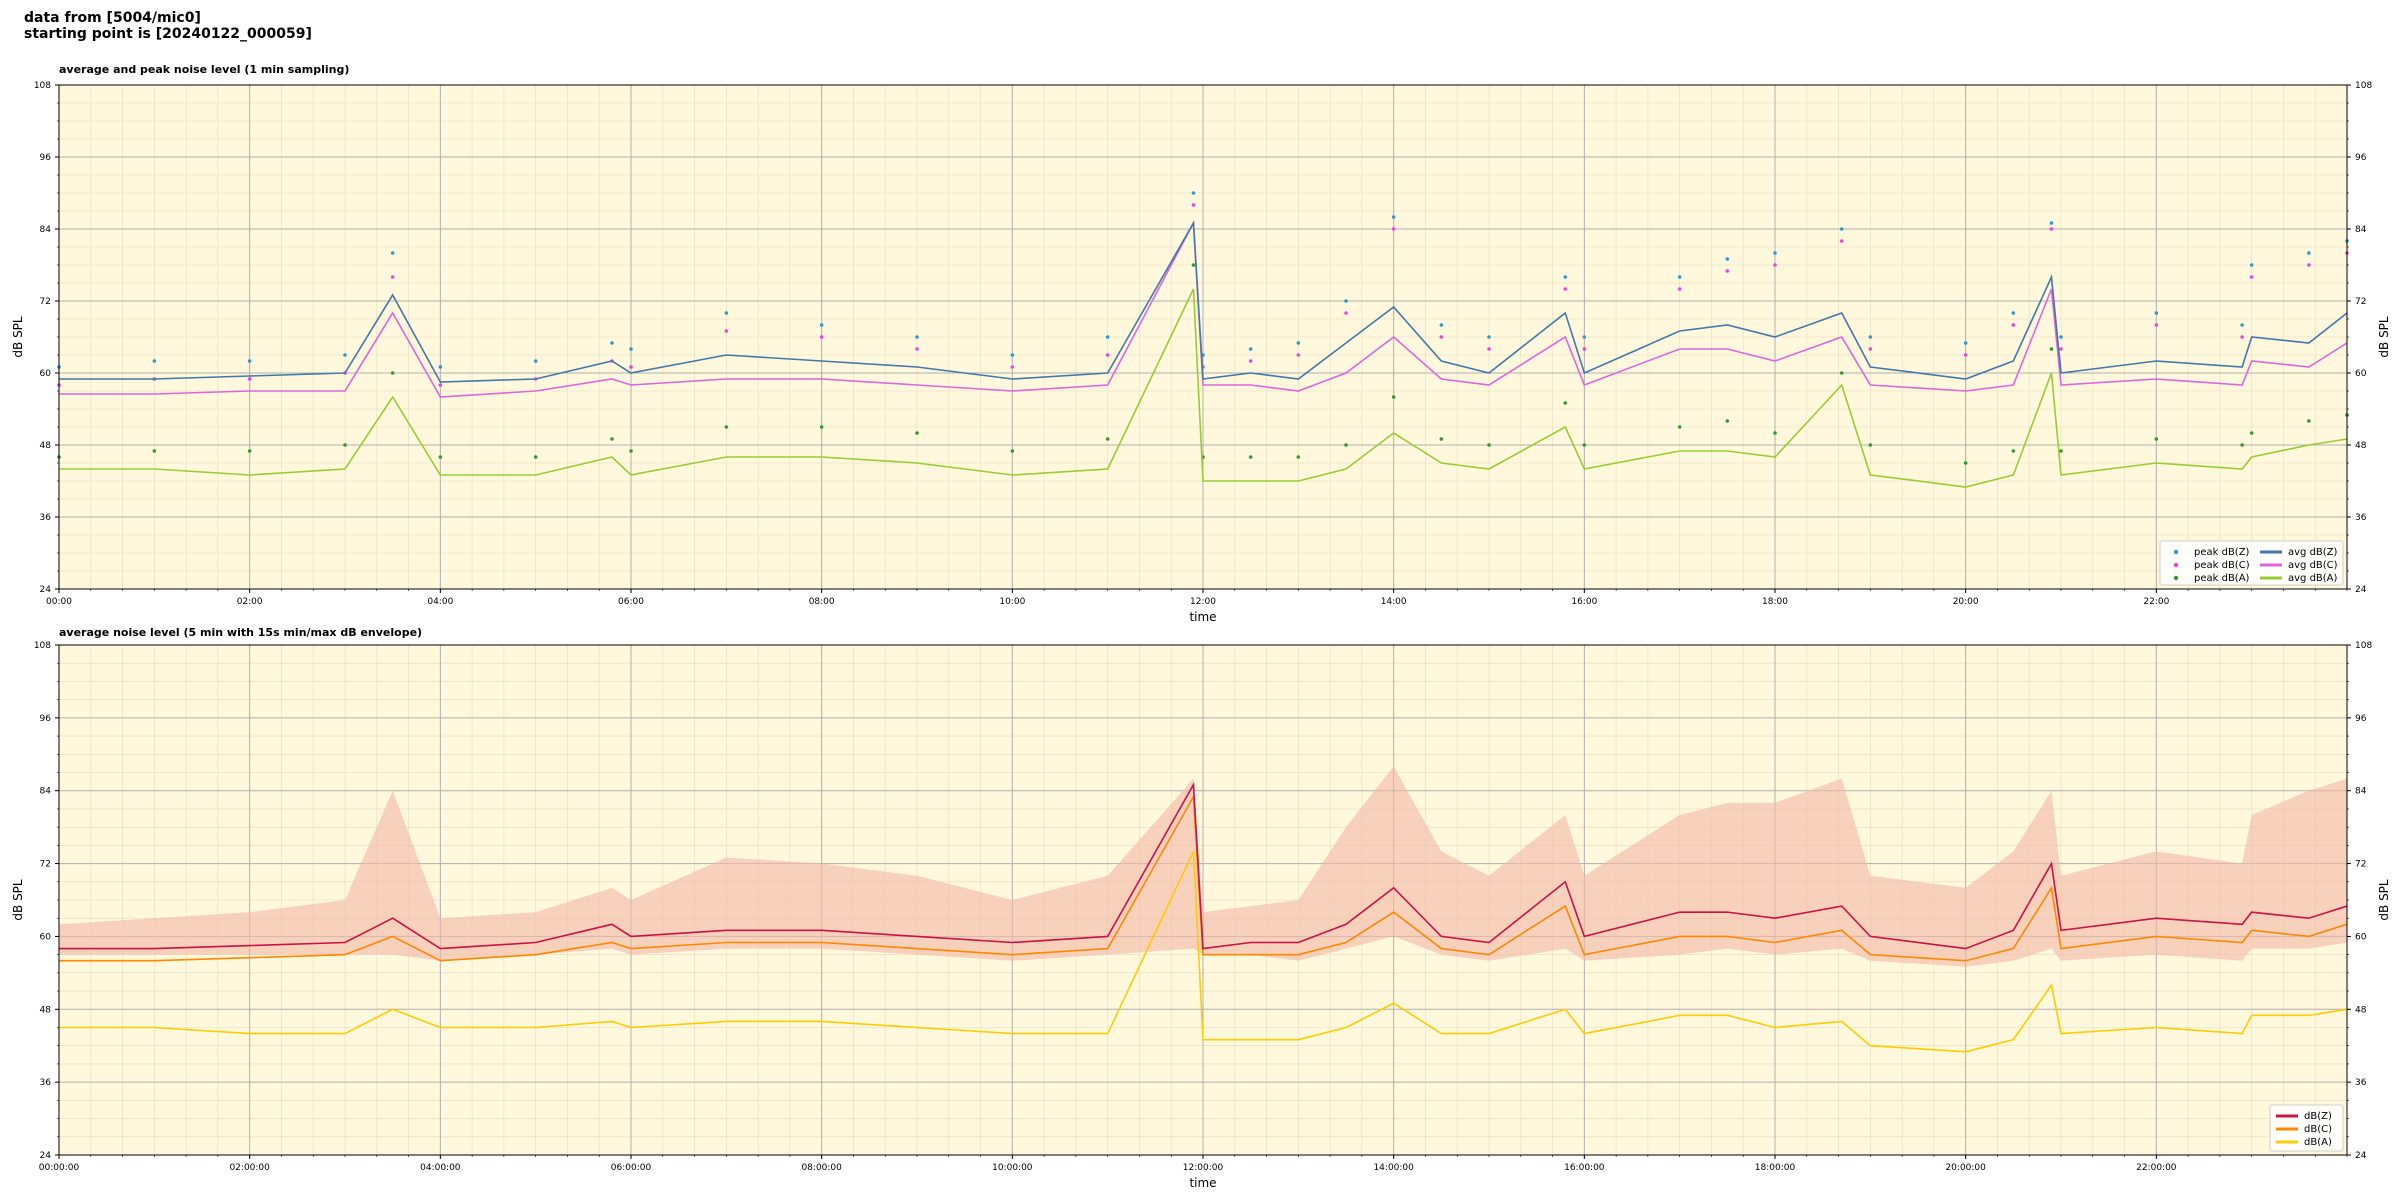 This screenshot has height=1200, width=2400. I want to click on x-tick-label: 16:00, so click(1584, 602).